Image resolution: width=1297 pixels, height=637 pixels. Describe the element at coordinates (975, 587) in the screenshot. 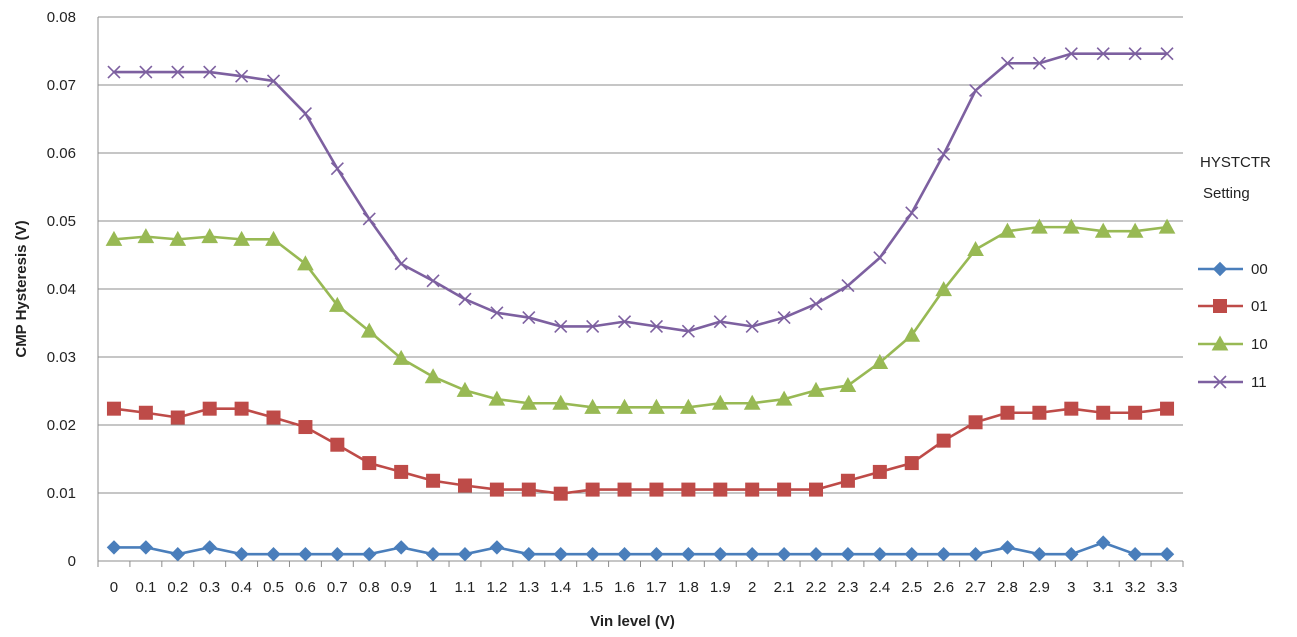

I see `x-tick-label: 2.7` at that location.